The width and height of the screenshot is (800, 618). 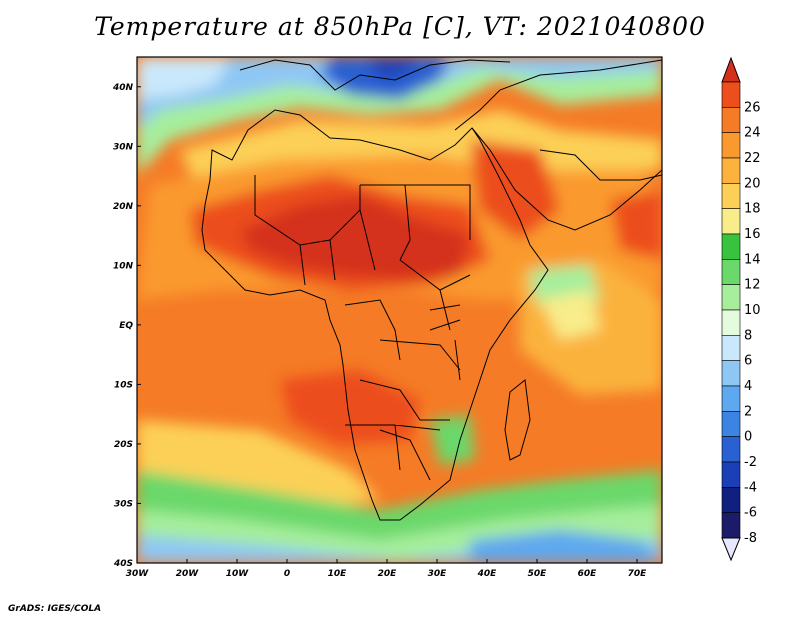 I want to click on colorbar-label: 20, so click(x=752, y=183).